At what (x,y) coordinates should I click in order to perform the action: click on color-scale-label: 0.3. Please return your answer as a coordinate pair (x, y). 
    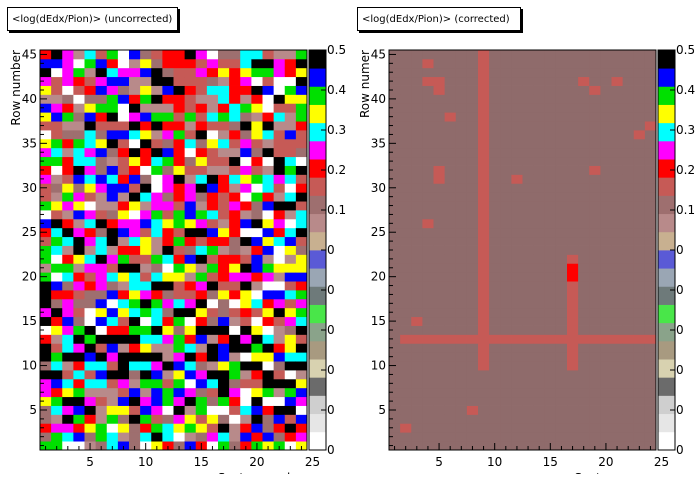
    Looking at the image, I should click on (685, 130).